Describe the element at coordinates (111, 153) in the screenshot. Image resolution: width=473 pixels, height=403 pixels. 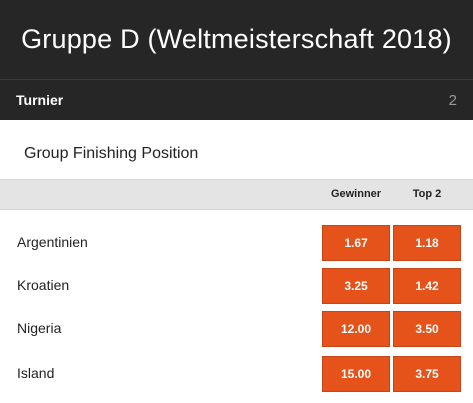
I see `market-title: Group Finishing Position` at that location.